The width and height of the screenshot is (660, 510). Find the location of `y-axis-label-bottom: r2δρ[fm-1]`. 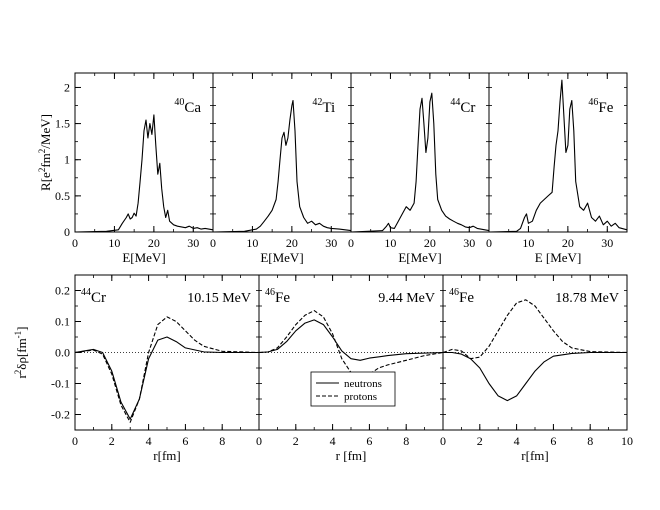

y-axis-label-bottom: r2δρ[fm-1] is located at coordinates (21, 352).